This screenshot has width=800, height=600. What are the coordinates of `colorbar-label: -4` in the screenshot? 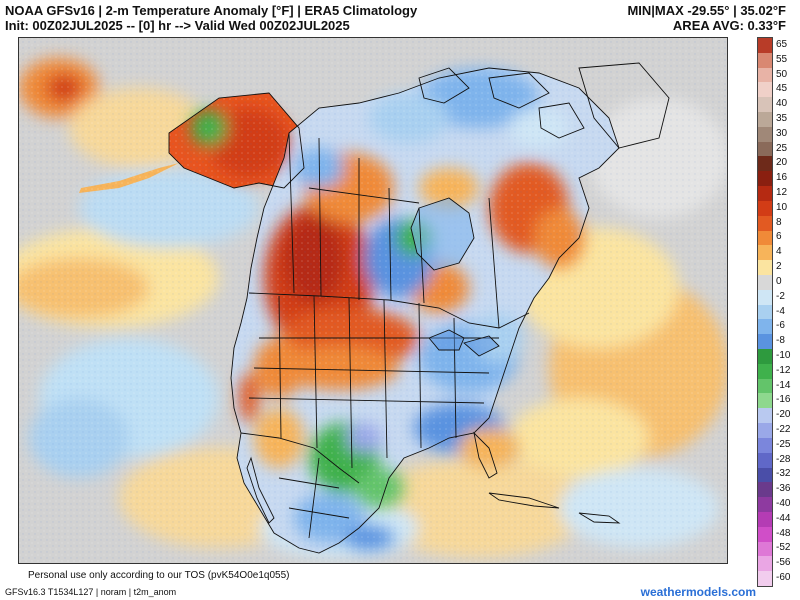 It's located at (780, 311).